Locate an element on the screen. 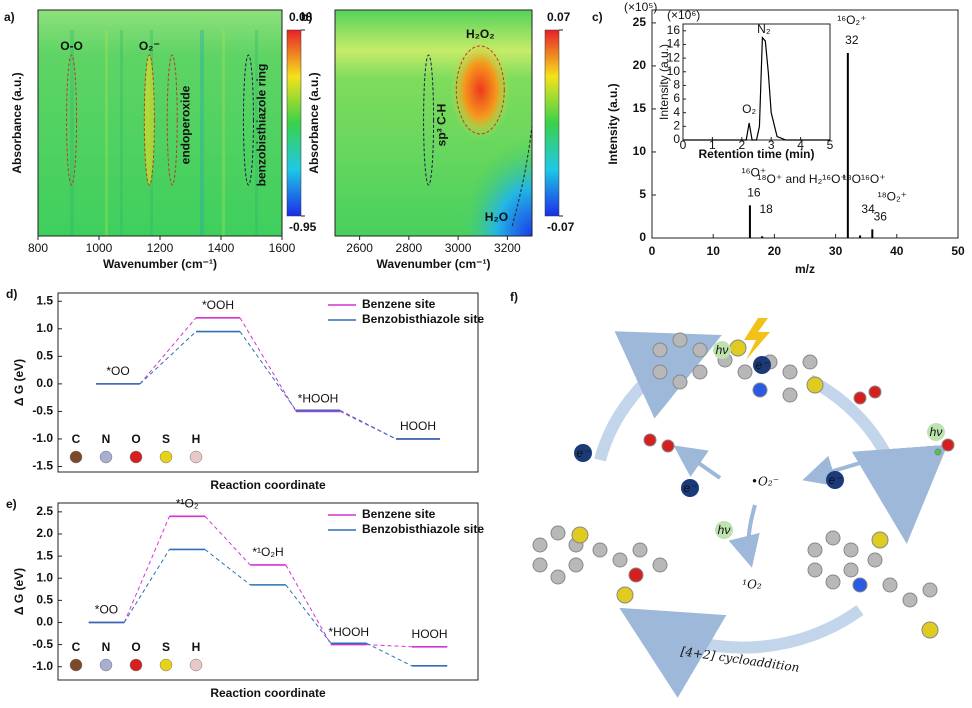  state-label: *OO is located at coordinates (106, 610).